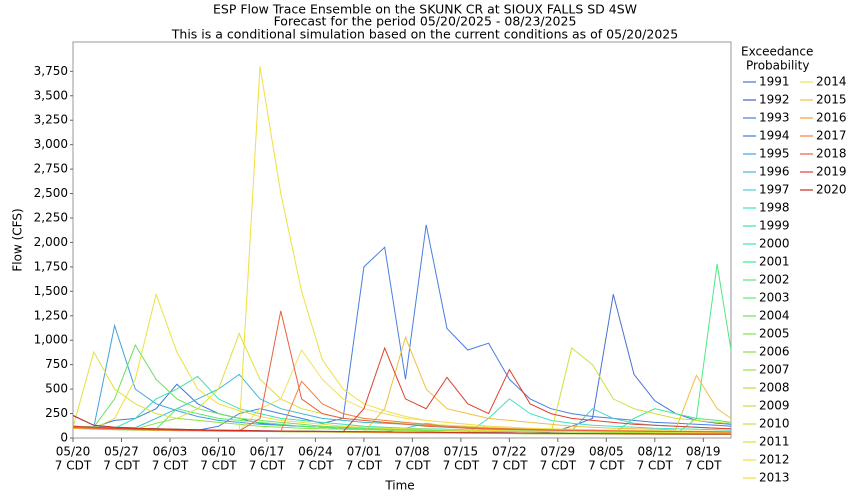 The image size is (850, 500). Describe the element at coordinates (51, 218) in the screenshot. I see `y-tick-label: 2,250` at that location.